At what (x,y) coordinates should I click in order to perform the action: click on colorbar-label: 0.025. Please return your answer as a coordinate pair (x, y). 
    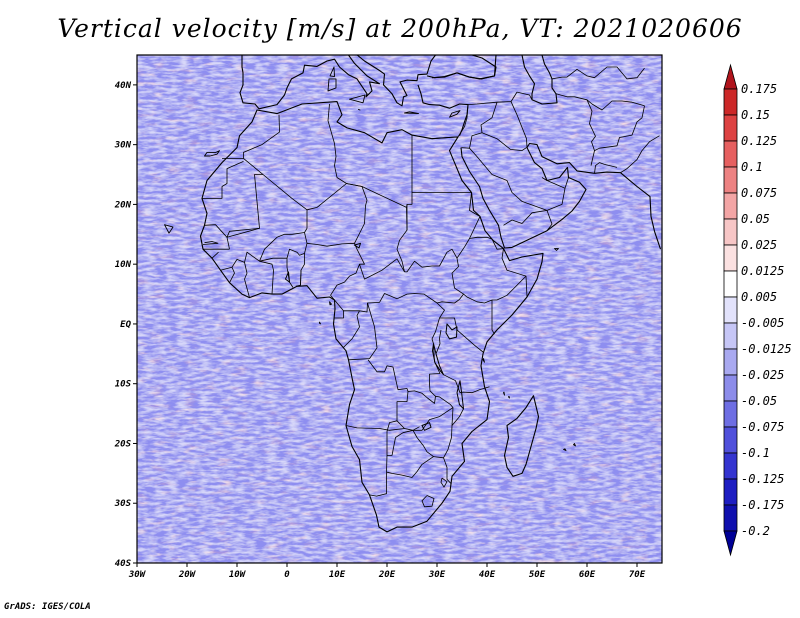
    Looking at the image, I should click on (759, 245).